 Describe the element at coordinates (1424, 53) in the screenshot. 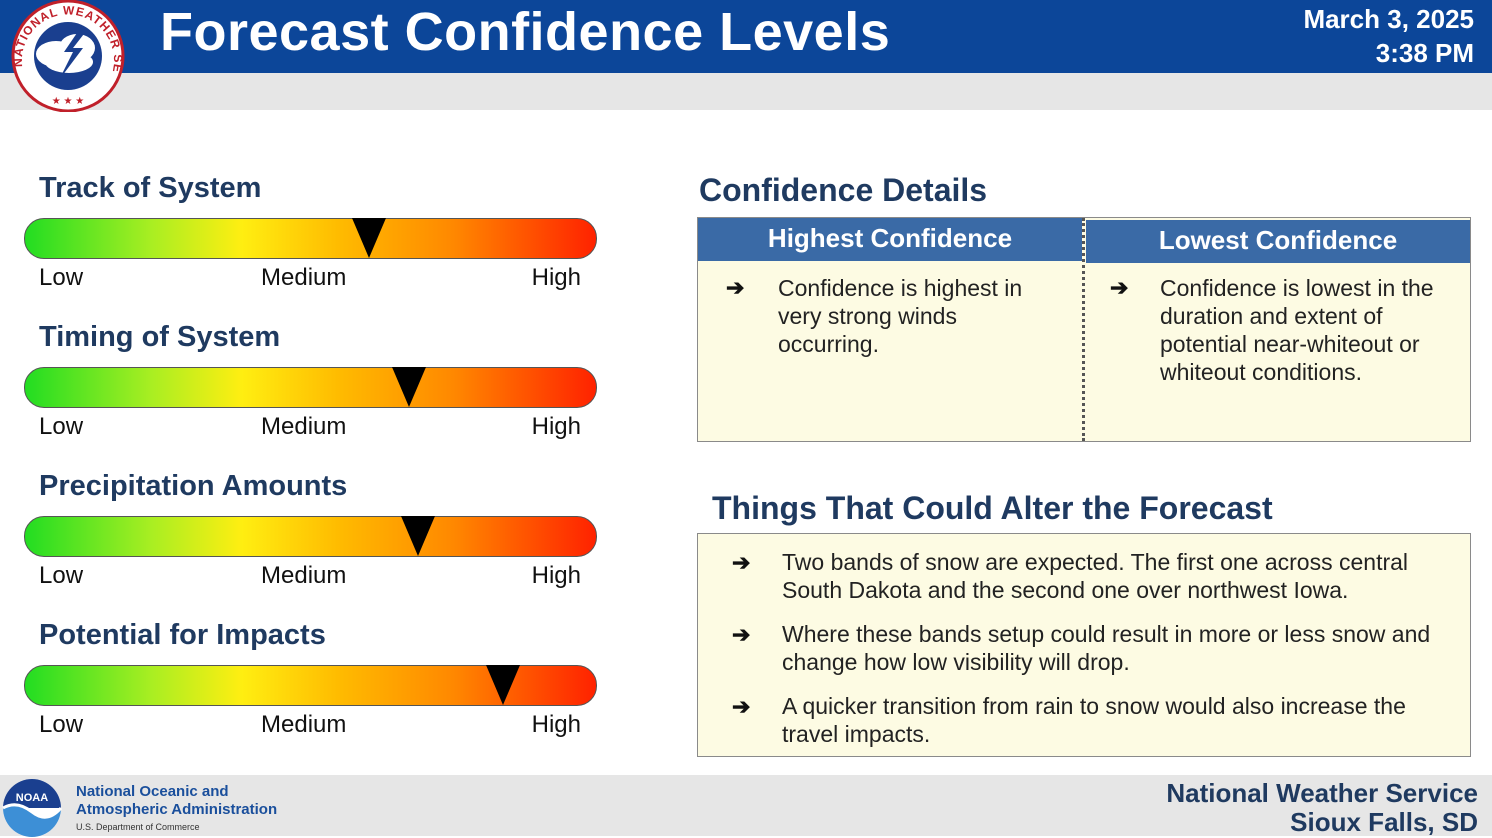

I see `time-text: 3:38 PM` at that location.